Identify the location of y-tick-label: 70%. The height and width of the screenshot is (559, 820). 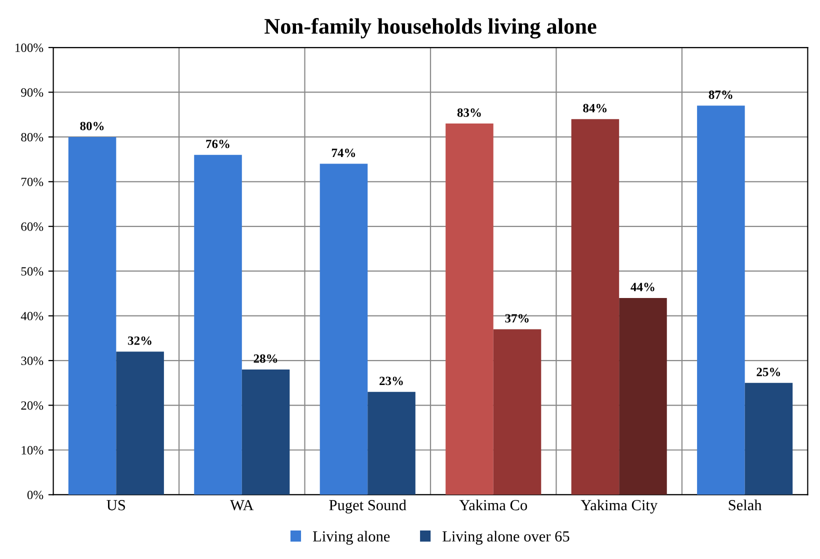
(32, 182).